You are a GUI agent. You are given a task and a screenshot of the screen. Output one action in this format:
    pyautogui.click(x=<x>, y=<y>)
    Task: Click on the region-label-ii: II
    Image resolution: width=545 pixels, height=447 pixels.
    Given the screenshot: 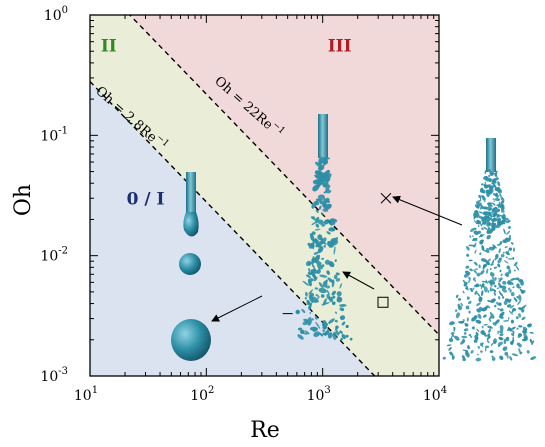 What is the action you would take?
    pyautogui.click(x=109, y=46)
    